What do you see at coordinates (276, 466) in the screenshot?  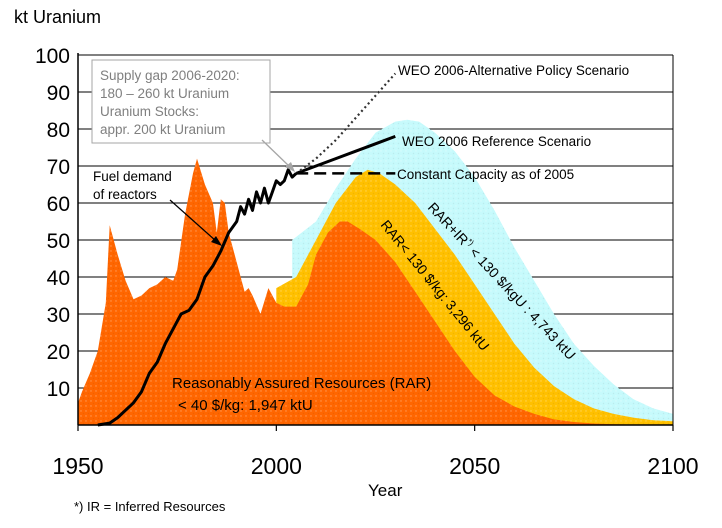 I see `x-tick-2000: 2000` at bounding box center [276, 466].